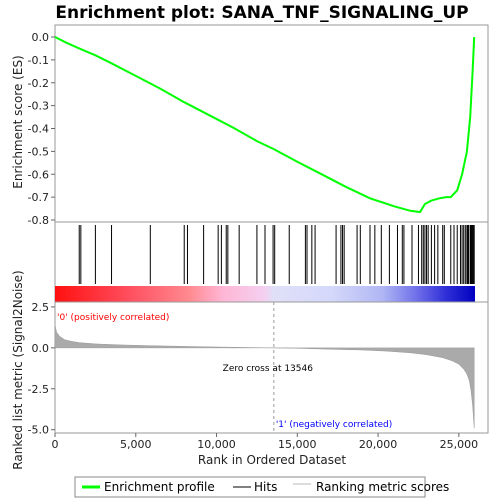  I want to click on es-tick-label: -0.5, so click(38, 151).